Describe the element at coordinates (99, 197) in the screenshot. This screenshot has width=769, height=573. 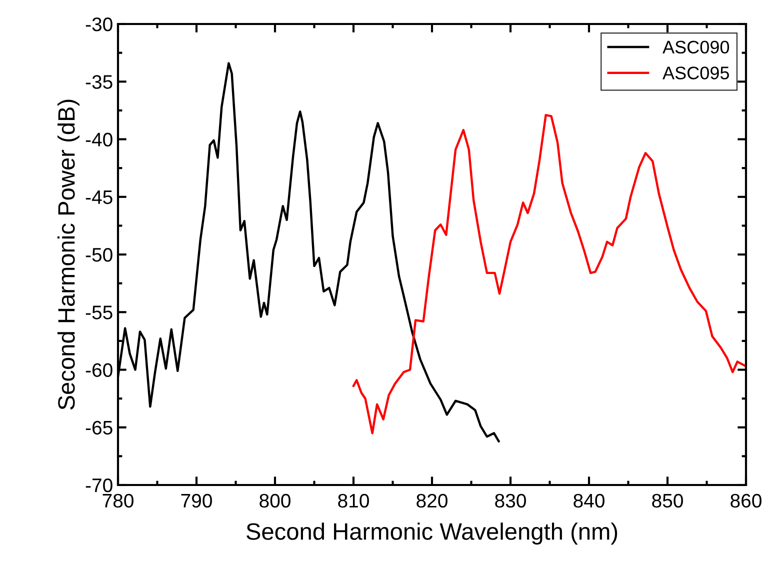
I see `y-tick-label: -45` at that location.